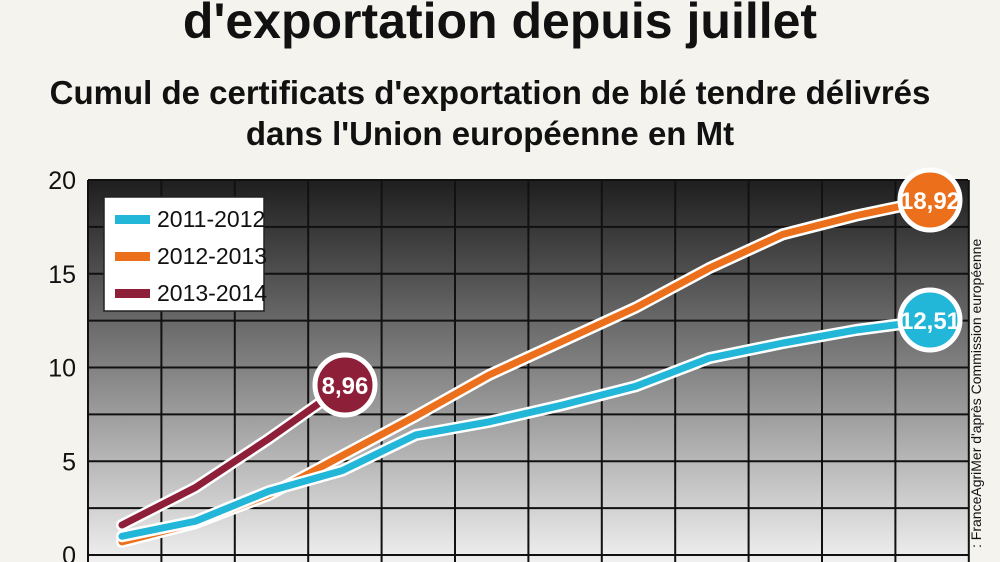 The width and height of the screenshot is (1000, 562). I want to click on subtitle-line-2: dans l'Union européenne en Mt, so click(490, 133).